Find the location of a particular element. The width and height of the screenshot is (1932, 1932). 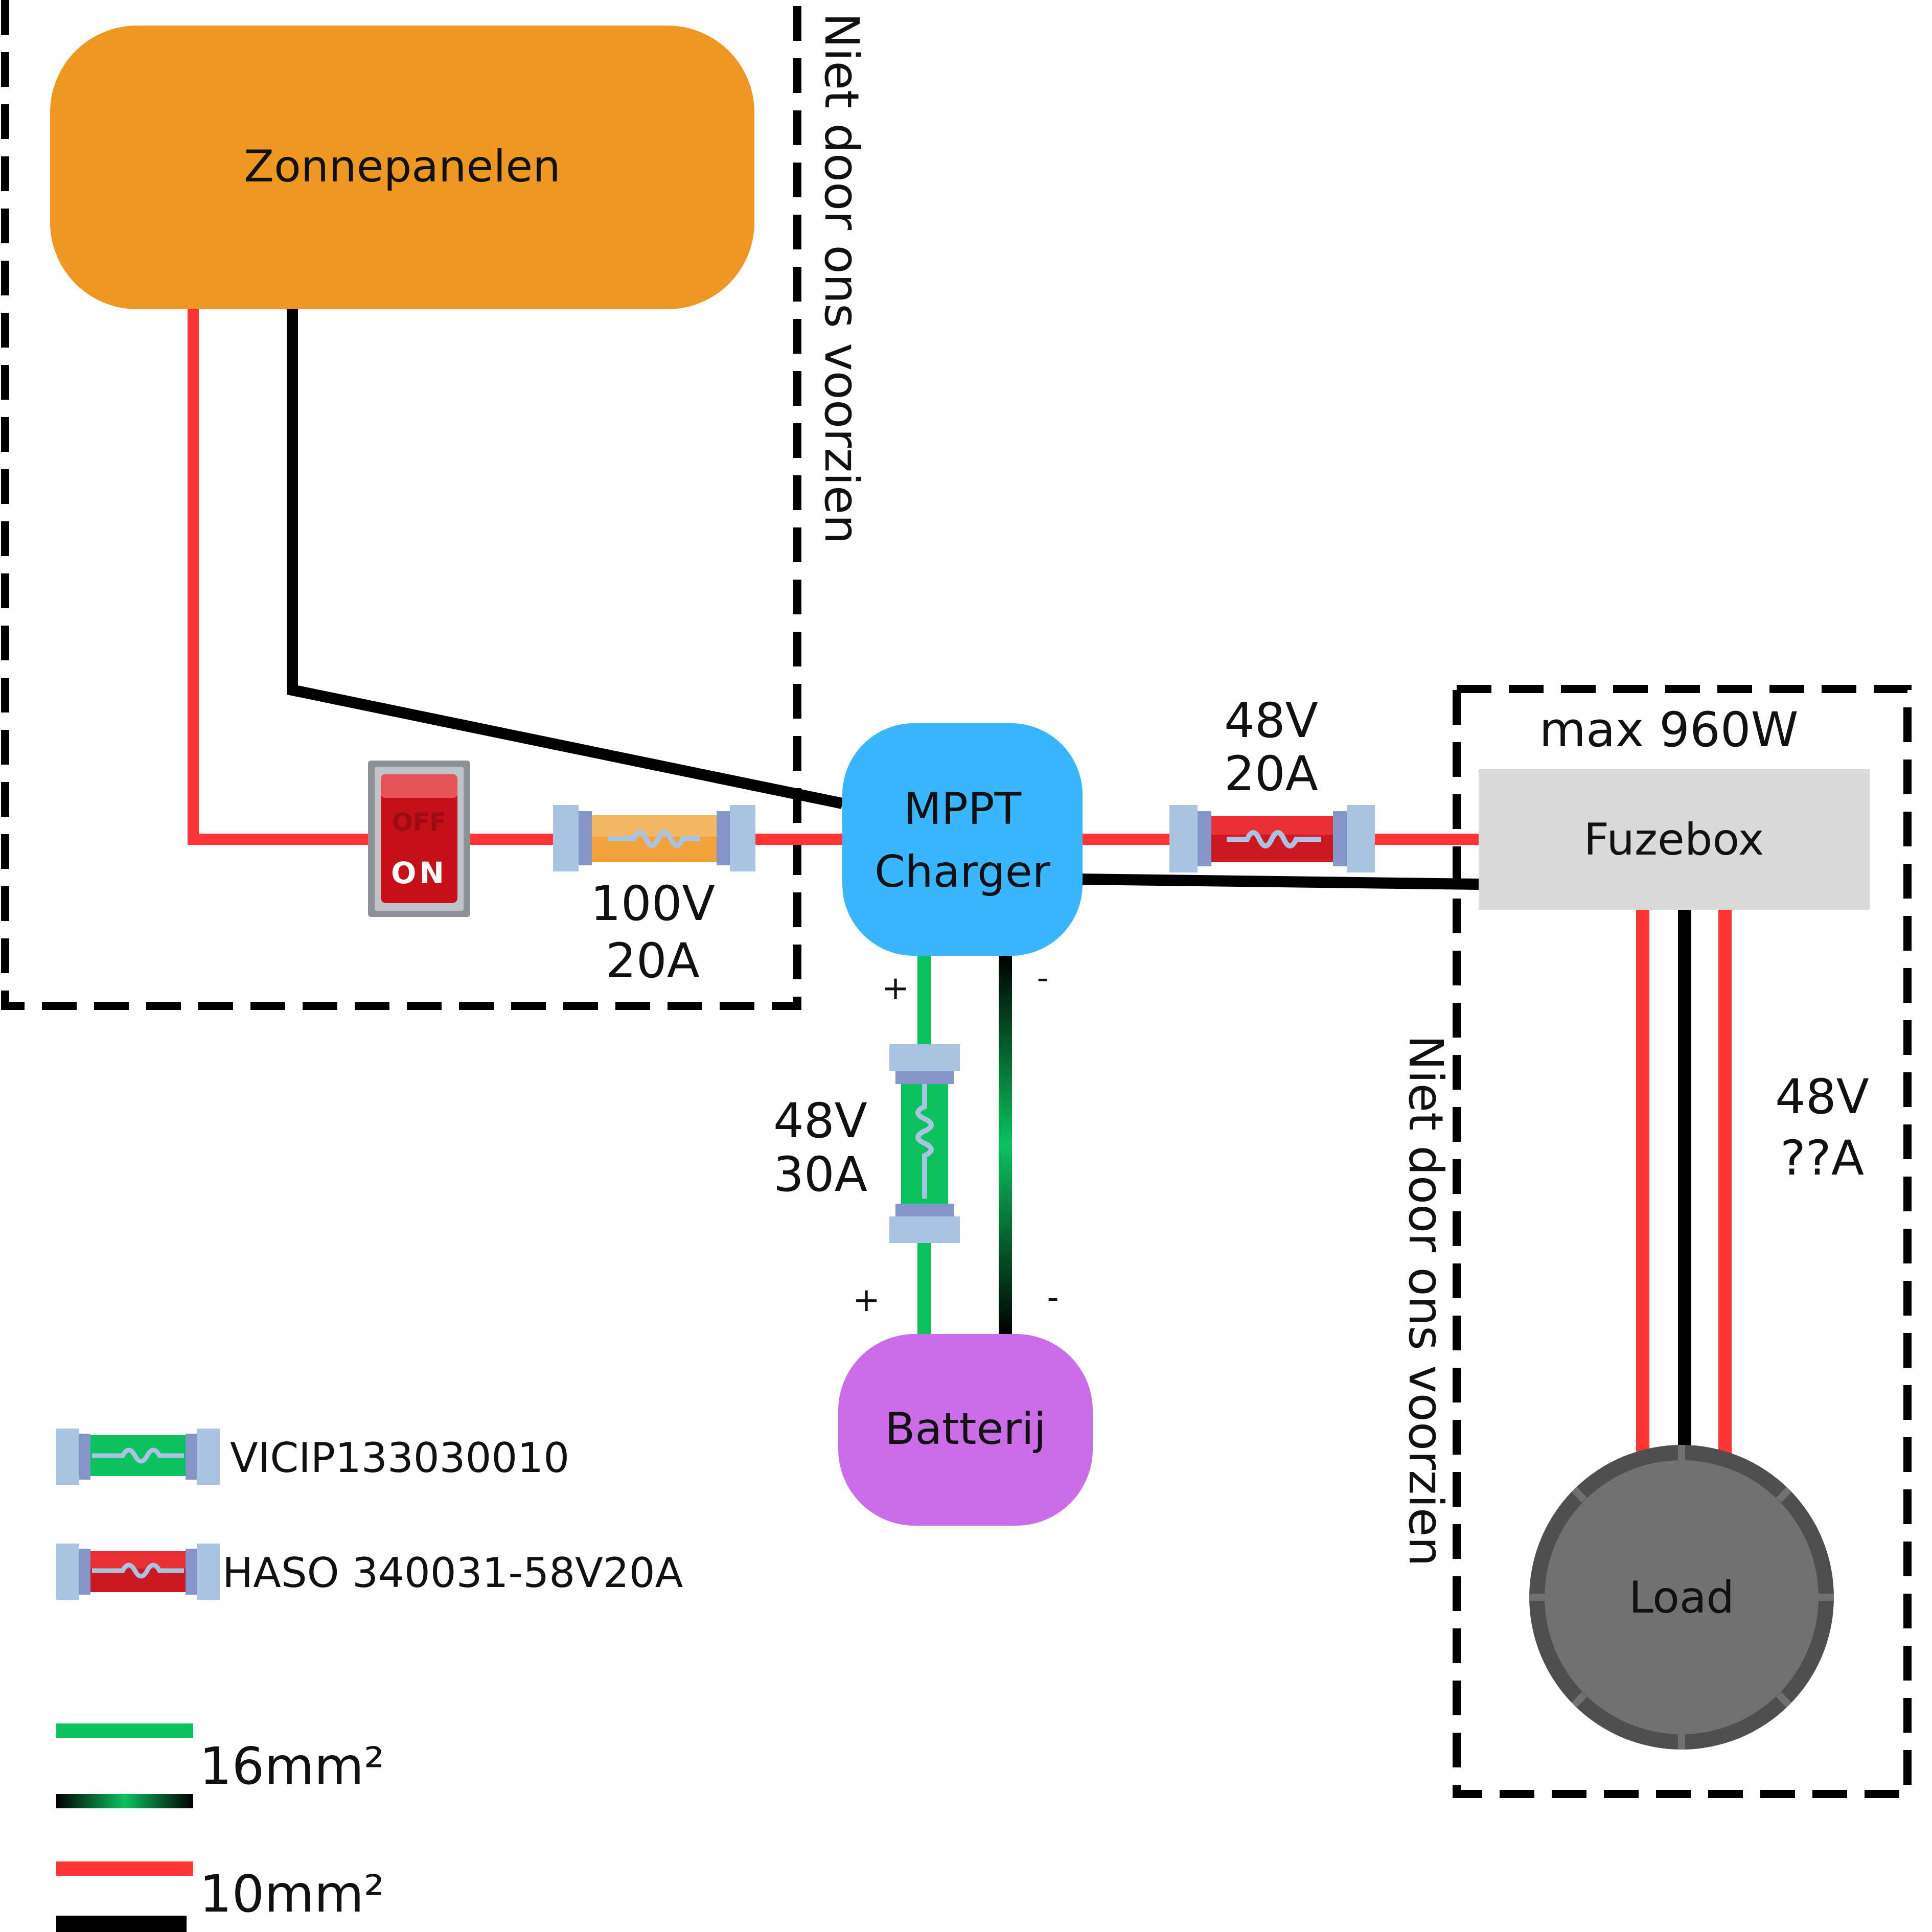

left-zone-note: Niet door ons voorzien is located at coordinates (841, 278).